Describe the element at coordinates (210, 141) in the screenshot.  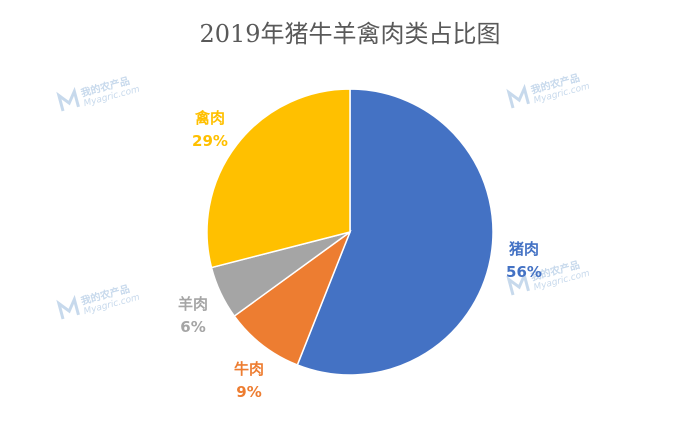
I see `slice-value-label-3: 29%` at that location.